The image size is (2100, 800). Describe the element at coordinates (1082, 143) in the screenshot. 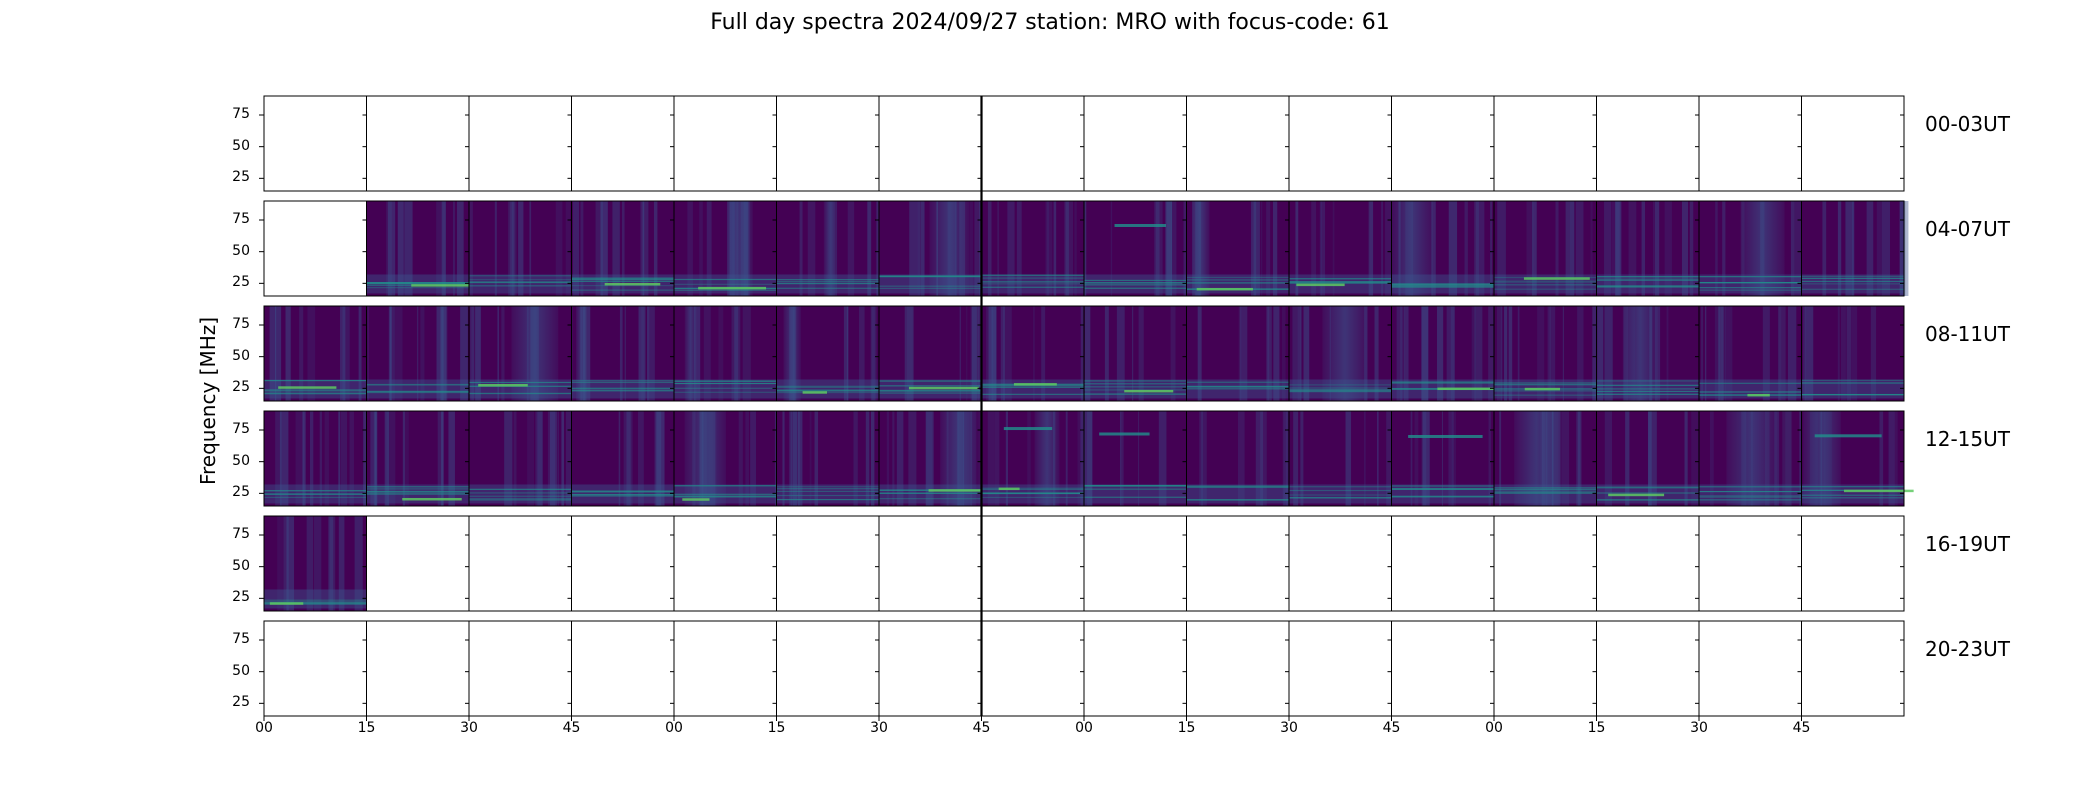

I see `spectra-row-00-03UT` at that location.